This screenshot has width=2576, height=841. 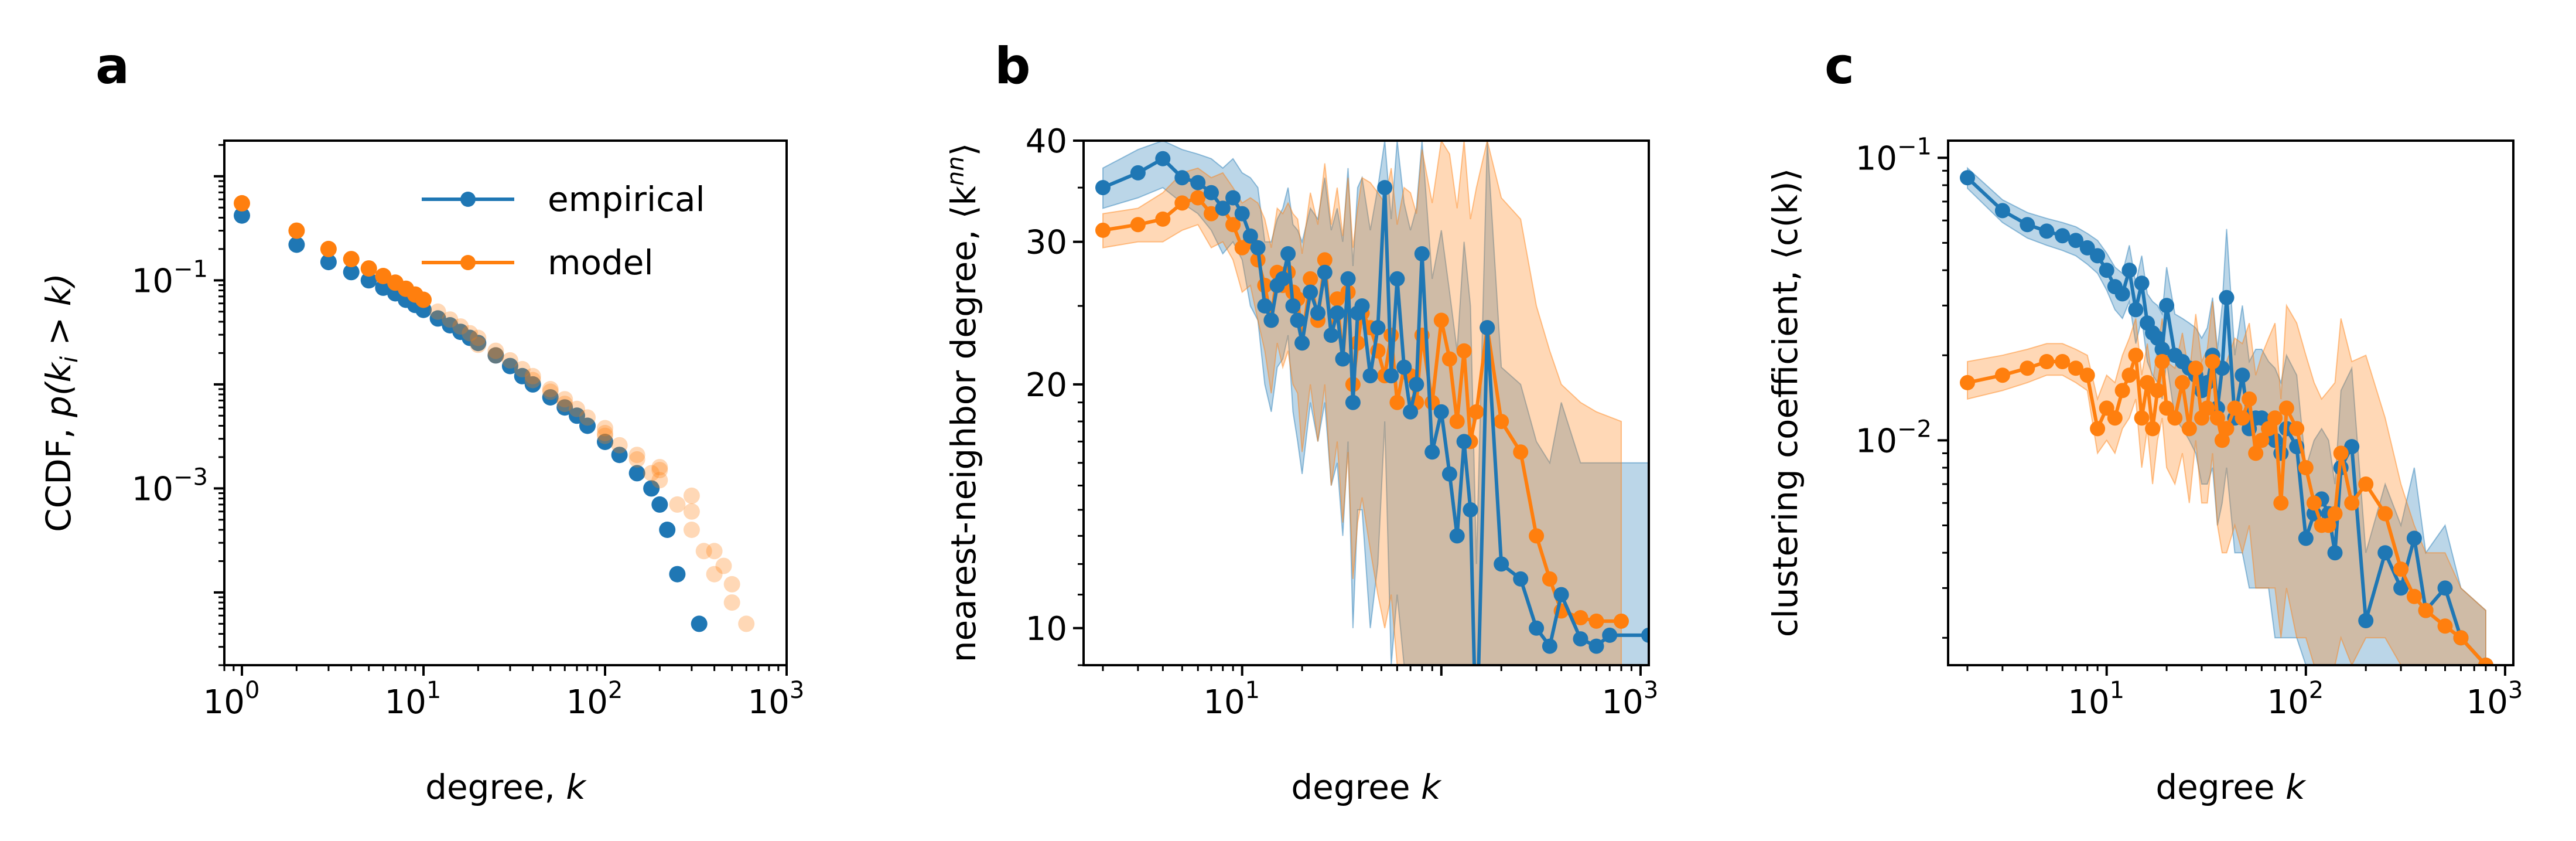 What do you see at coordinates (1362, 403) in the screenshot?
I see `confidence-band-model` at bounding box center [1362, 403].